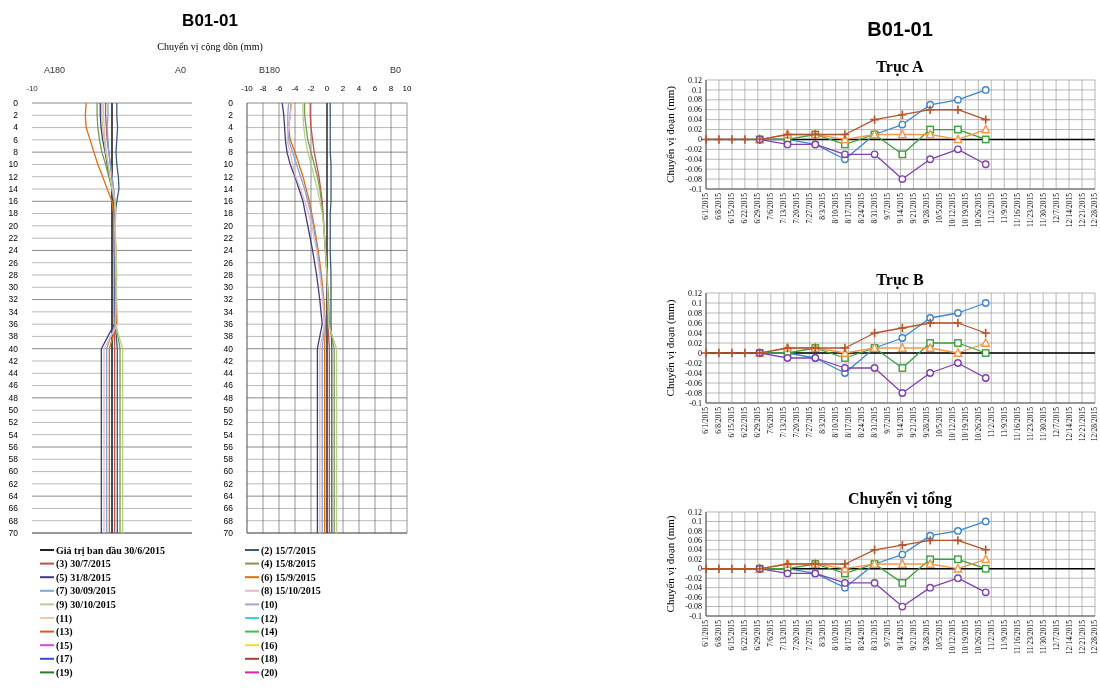 This screenshot has width=1100, height=693. What do you see at coordinates (86, 591) in the screenshot?
I see `legend-label: (7) 30/09/2015` at bounding box center [86, 591].